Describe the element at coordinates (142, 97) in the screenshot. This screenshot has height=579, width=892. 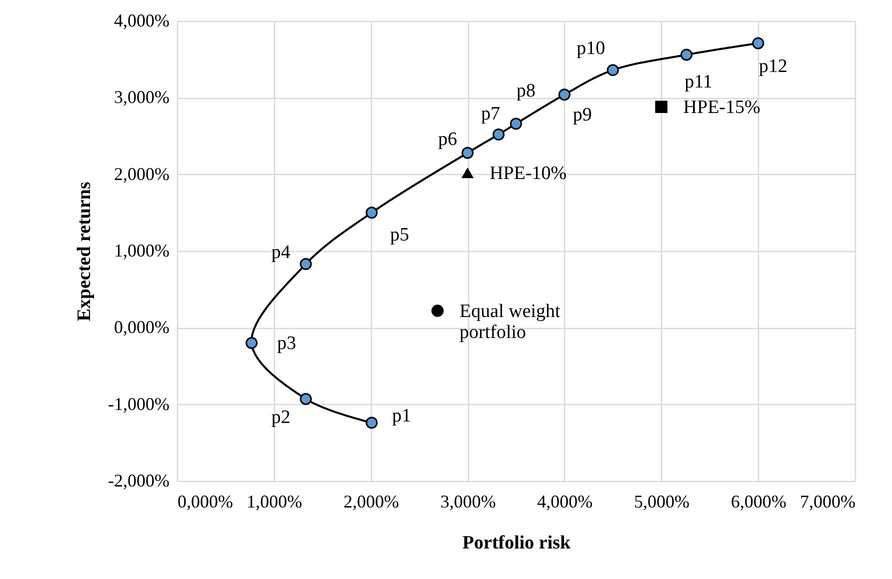
I see `y-tick-label: 3,000%` at that location.